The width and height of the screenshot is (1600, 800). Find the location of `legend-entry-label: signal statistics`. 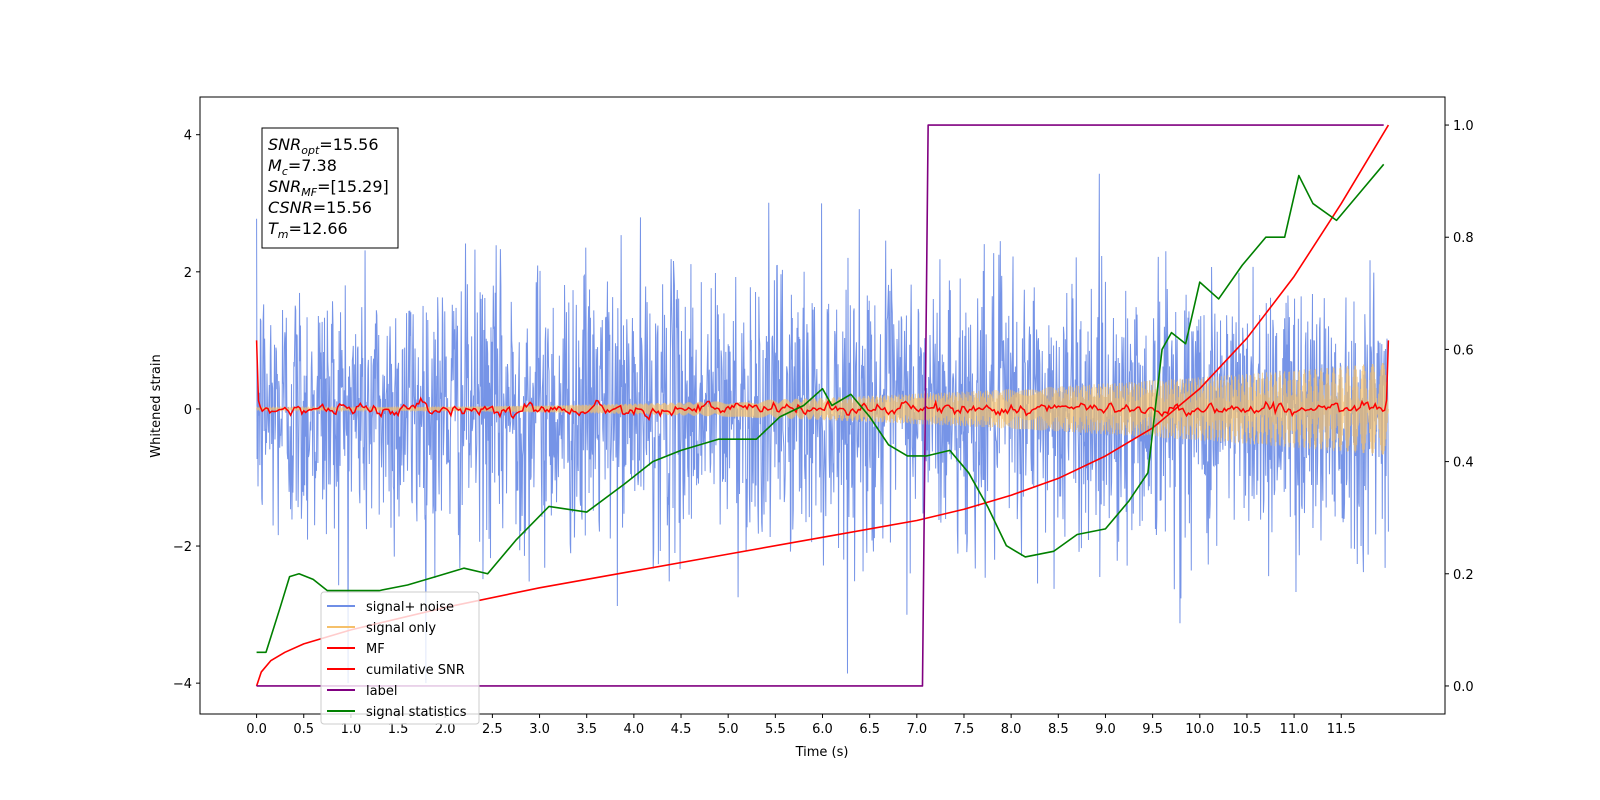

legend-entry-label: signal statistics is located at coordinates (416, 712).